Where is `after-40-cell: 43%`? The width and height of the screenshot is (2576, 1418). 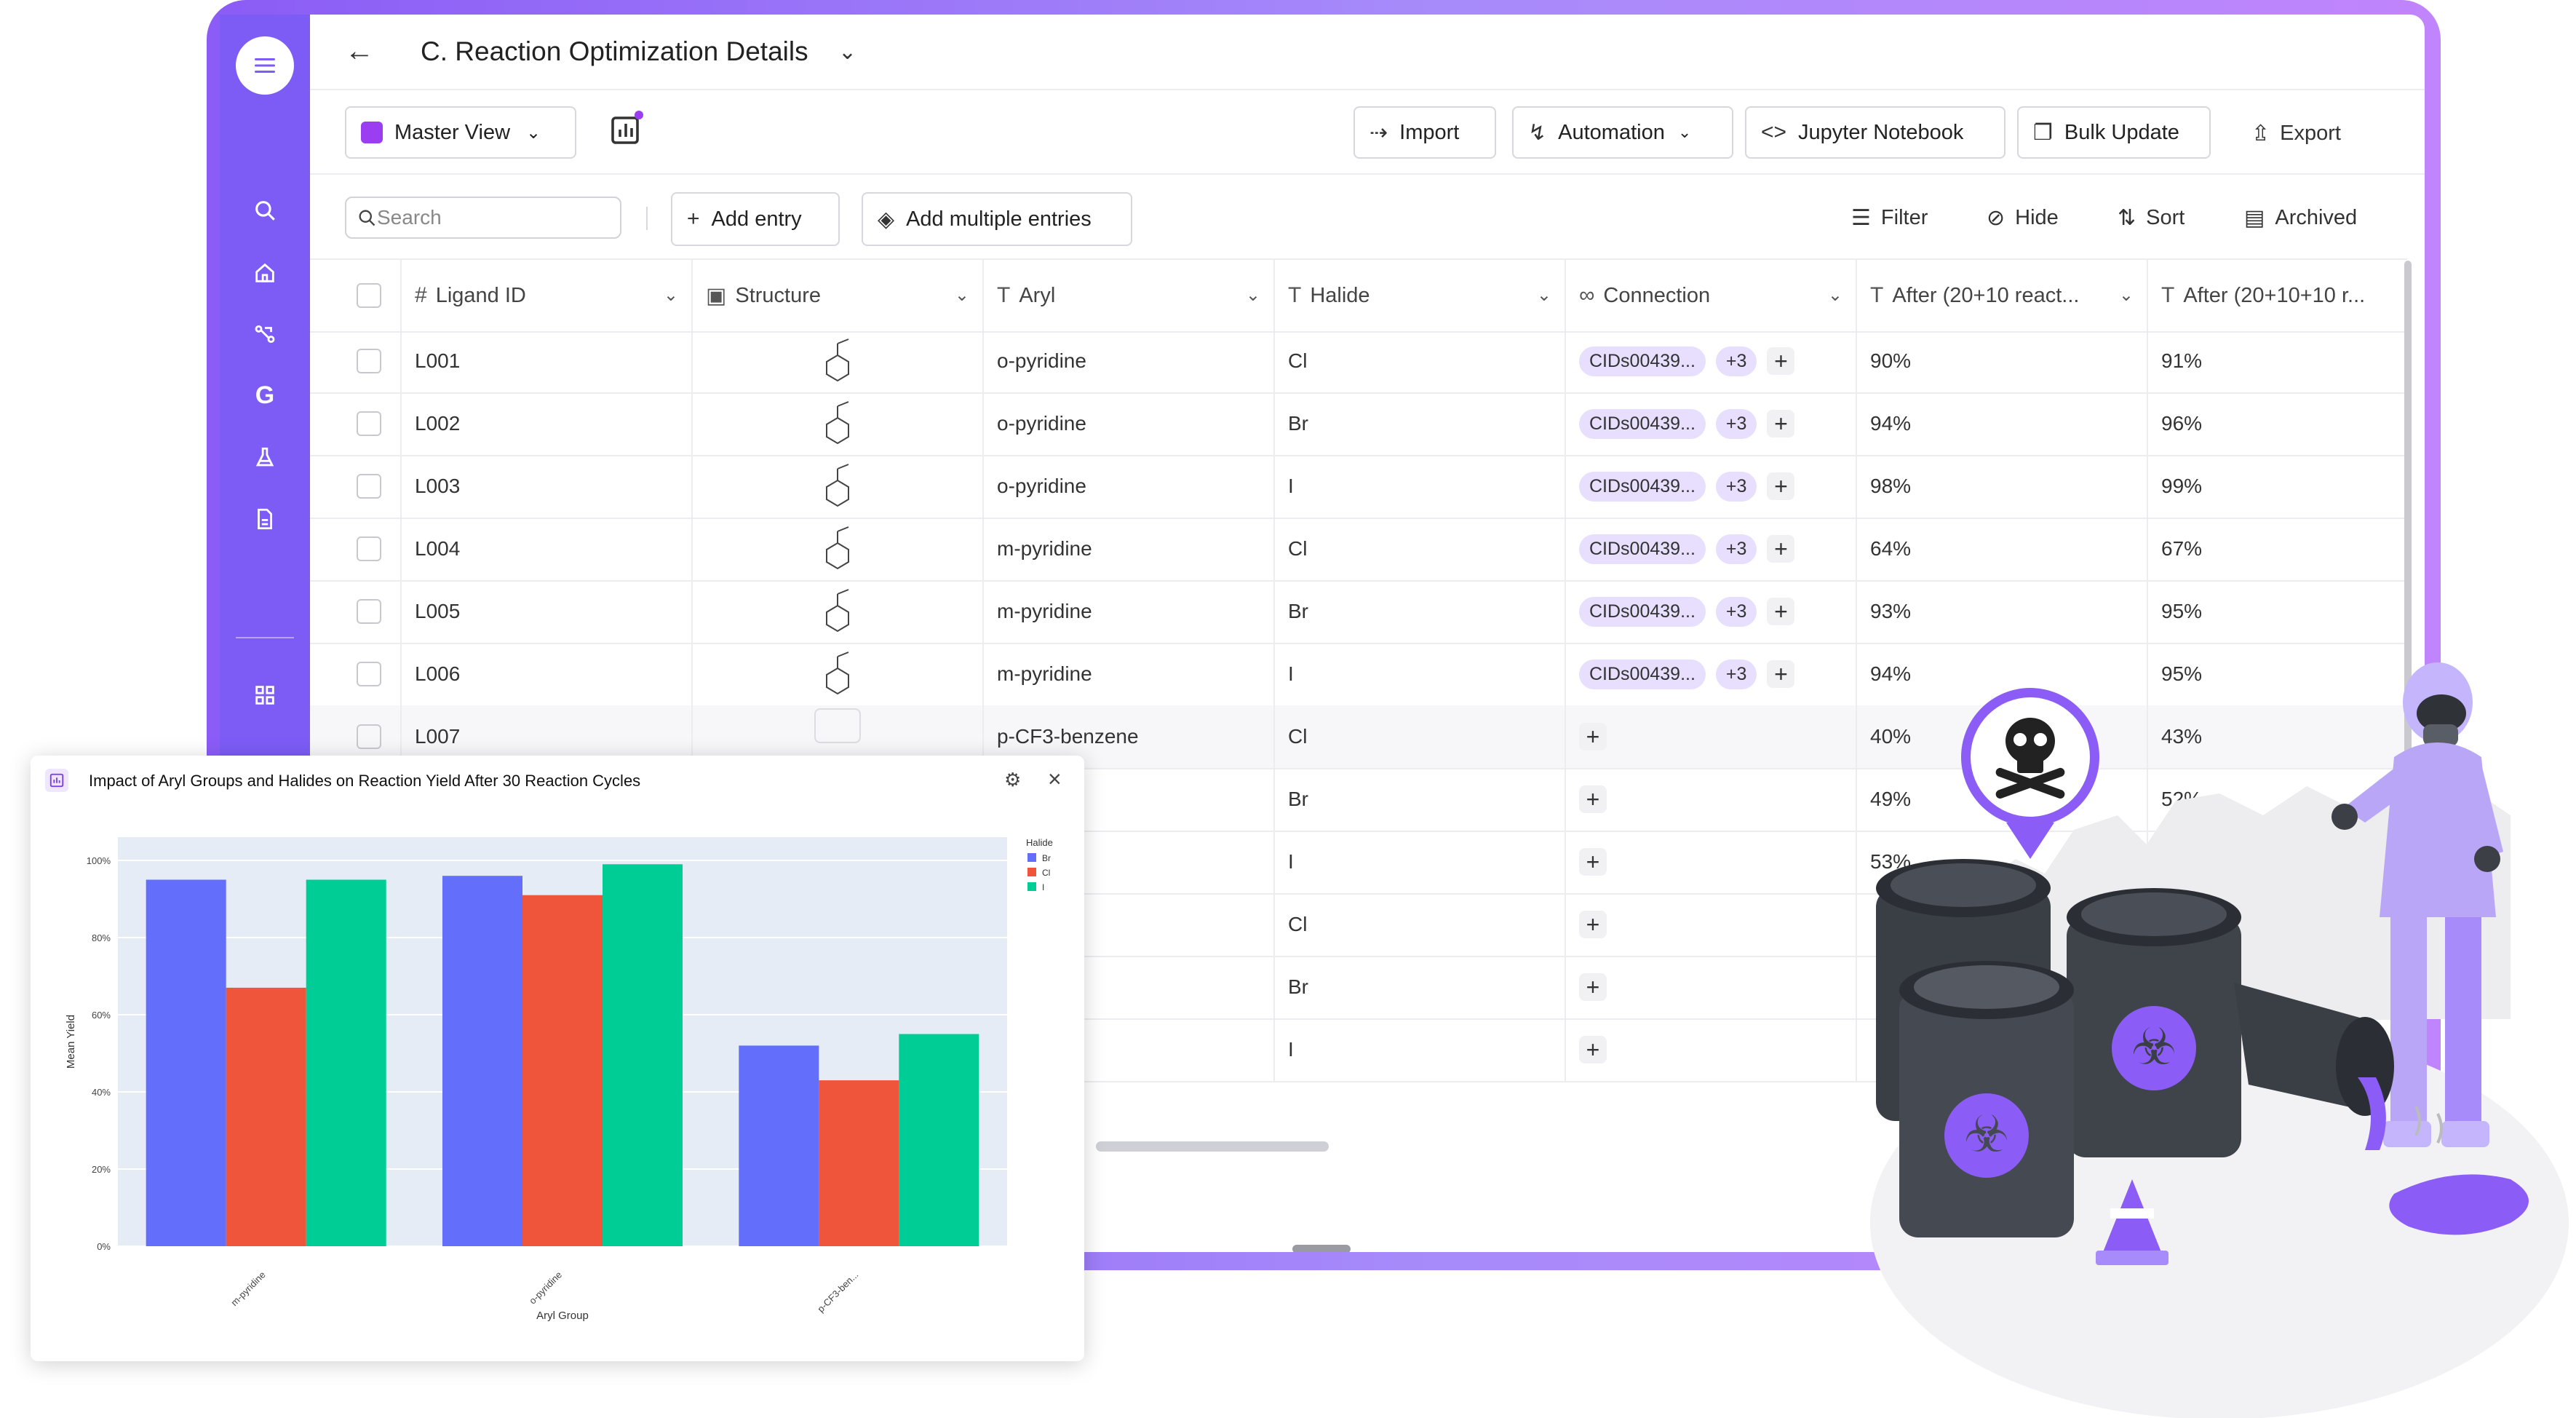
after-40-cell: 43% is located at coordinates (2277, 736).